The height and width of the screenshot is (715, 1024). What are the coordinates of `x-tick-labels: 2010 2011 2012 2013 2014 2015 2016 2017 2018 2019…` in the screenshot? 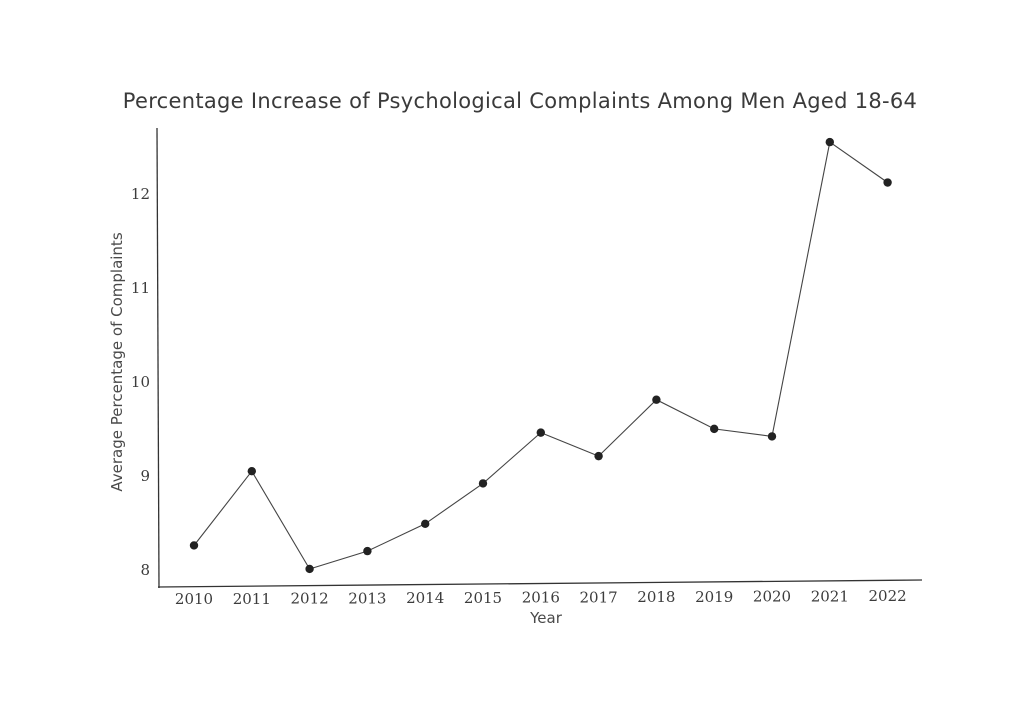 It's located at (541, 597).